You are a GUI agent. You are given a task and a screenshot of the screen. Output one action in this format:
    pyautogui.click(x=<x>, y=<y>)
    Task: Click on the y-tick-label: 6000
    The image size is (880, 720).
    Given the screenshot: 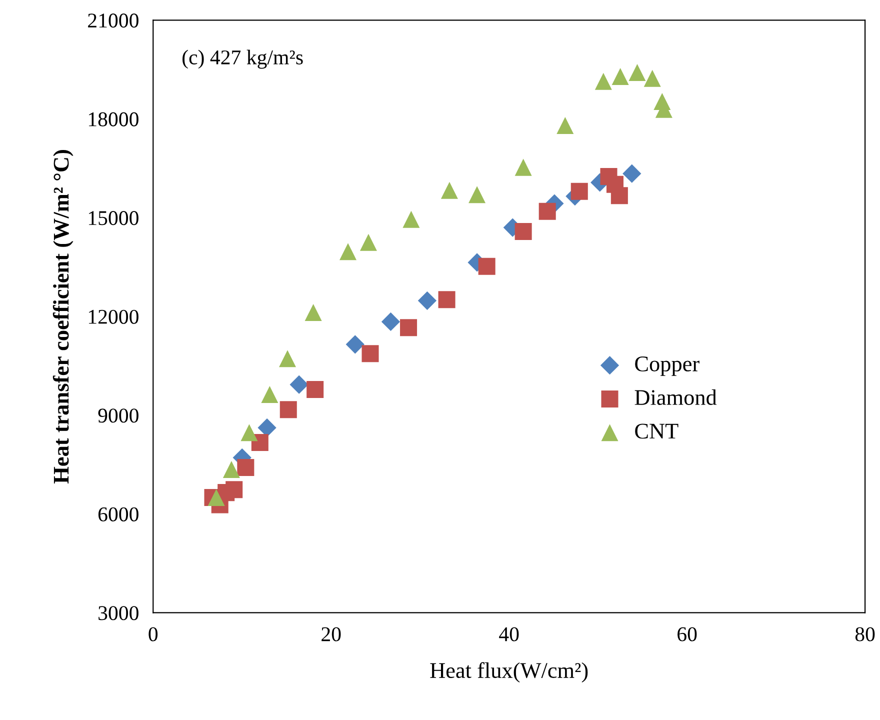 What is the action you would take?
    pyautogui.click(x=118, y=514)
    